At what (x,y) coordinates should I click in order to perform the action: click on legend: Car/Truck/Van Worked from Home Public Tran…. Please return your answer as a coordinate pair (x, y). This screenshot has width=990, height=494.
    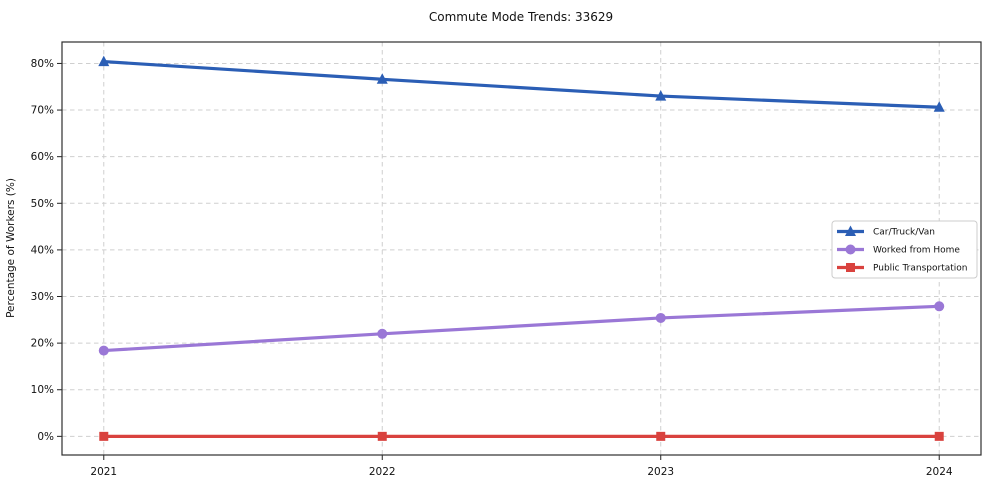
    Looking at the image, I should click on (904, 249).